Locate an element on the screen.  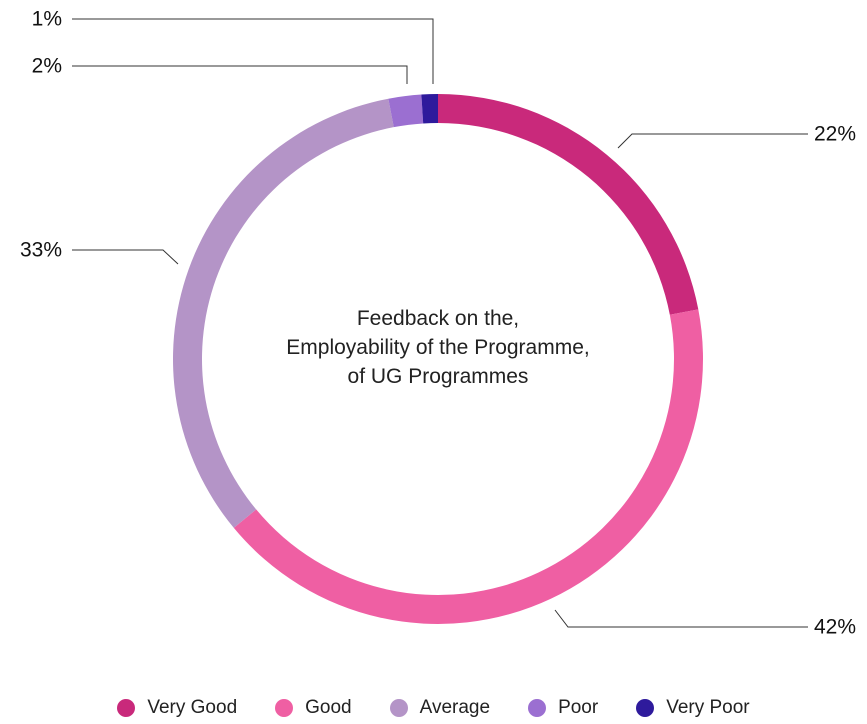
value-label-average: 33% is located at coordinates (41, 250).